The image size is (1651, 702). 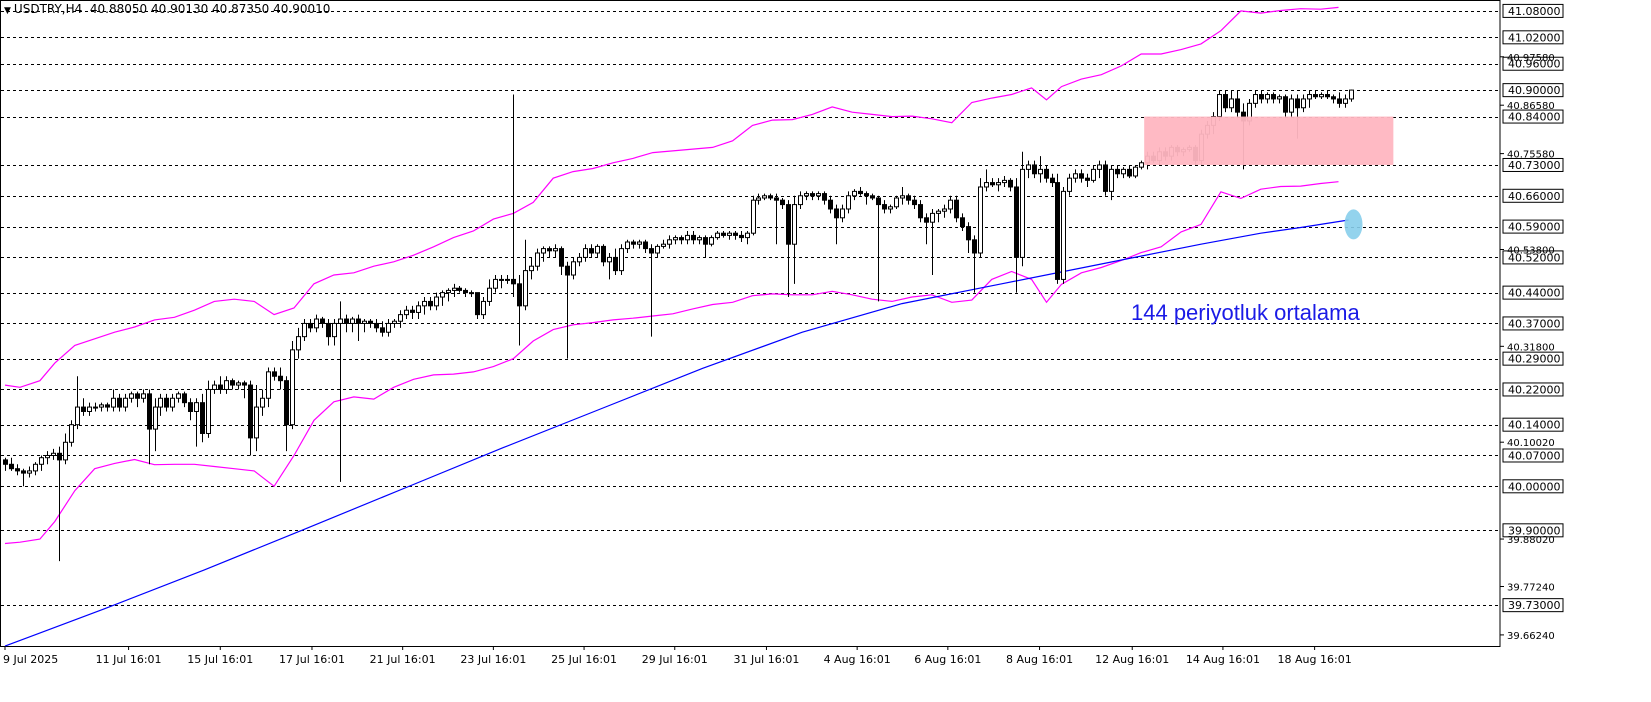 I want to click on price-label-text: 40.66000, so click(x=1534, y=196).